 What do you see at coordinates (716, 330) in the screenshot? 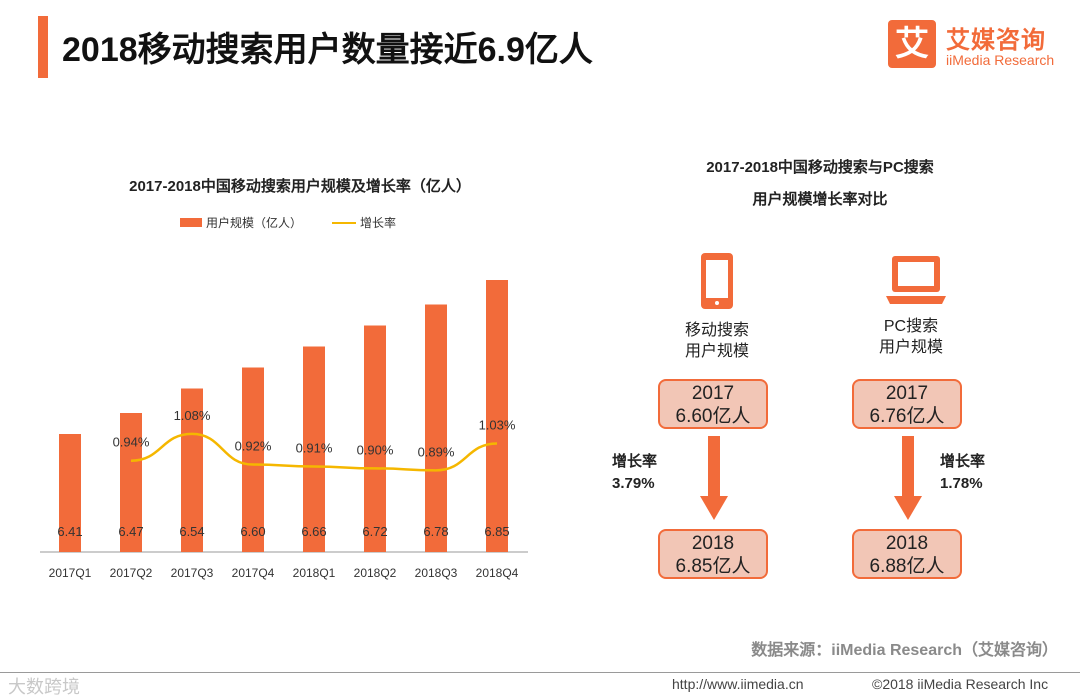
I see `mobile-label-line1: 移动搜索` at bounding box center [716, 330].